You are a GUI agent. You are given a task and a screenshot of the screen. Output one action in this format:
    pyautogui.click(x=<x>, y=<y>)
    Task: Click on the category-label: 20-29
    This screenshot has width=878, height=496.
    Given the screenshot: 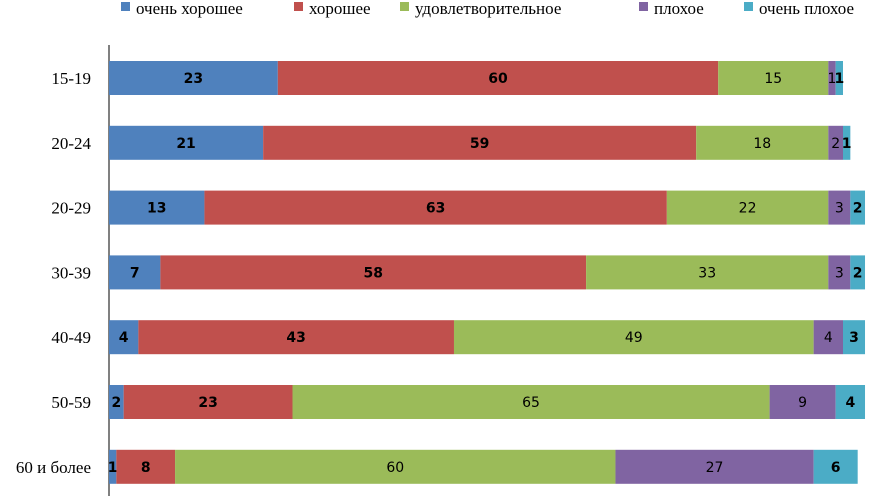 What is the action you would take?
    pyautogui.click(x=71, y=208)
    